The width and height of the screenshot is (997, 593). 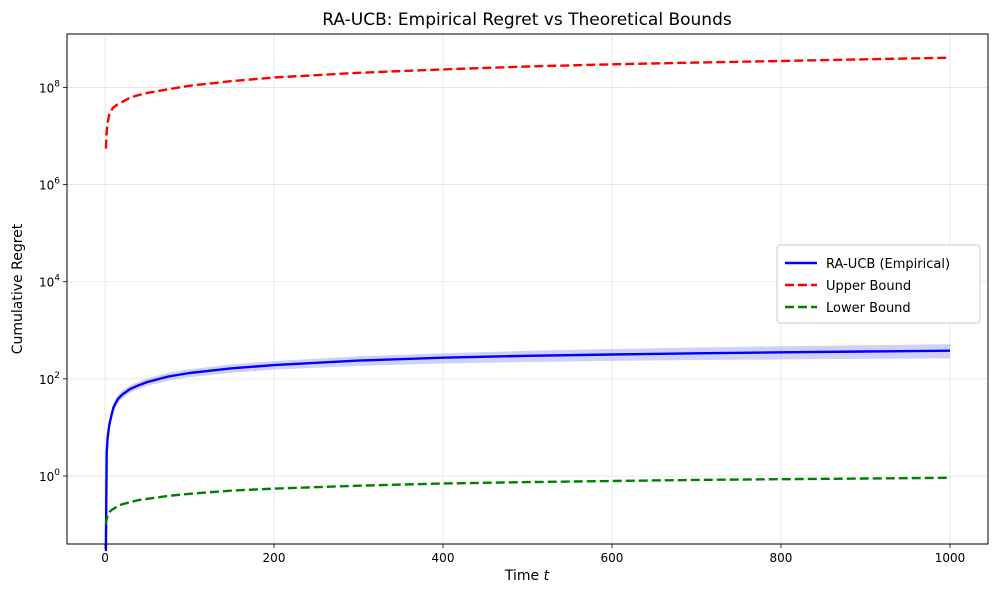 What do you see at coordinates (527, 102) in the screenshot?
I see `upper-bound-line` at bounding box center [527, 102].